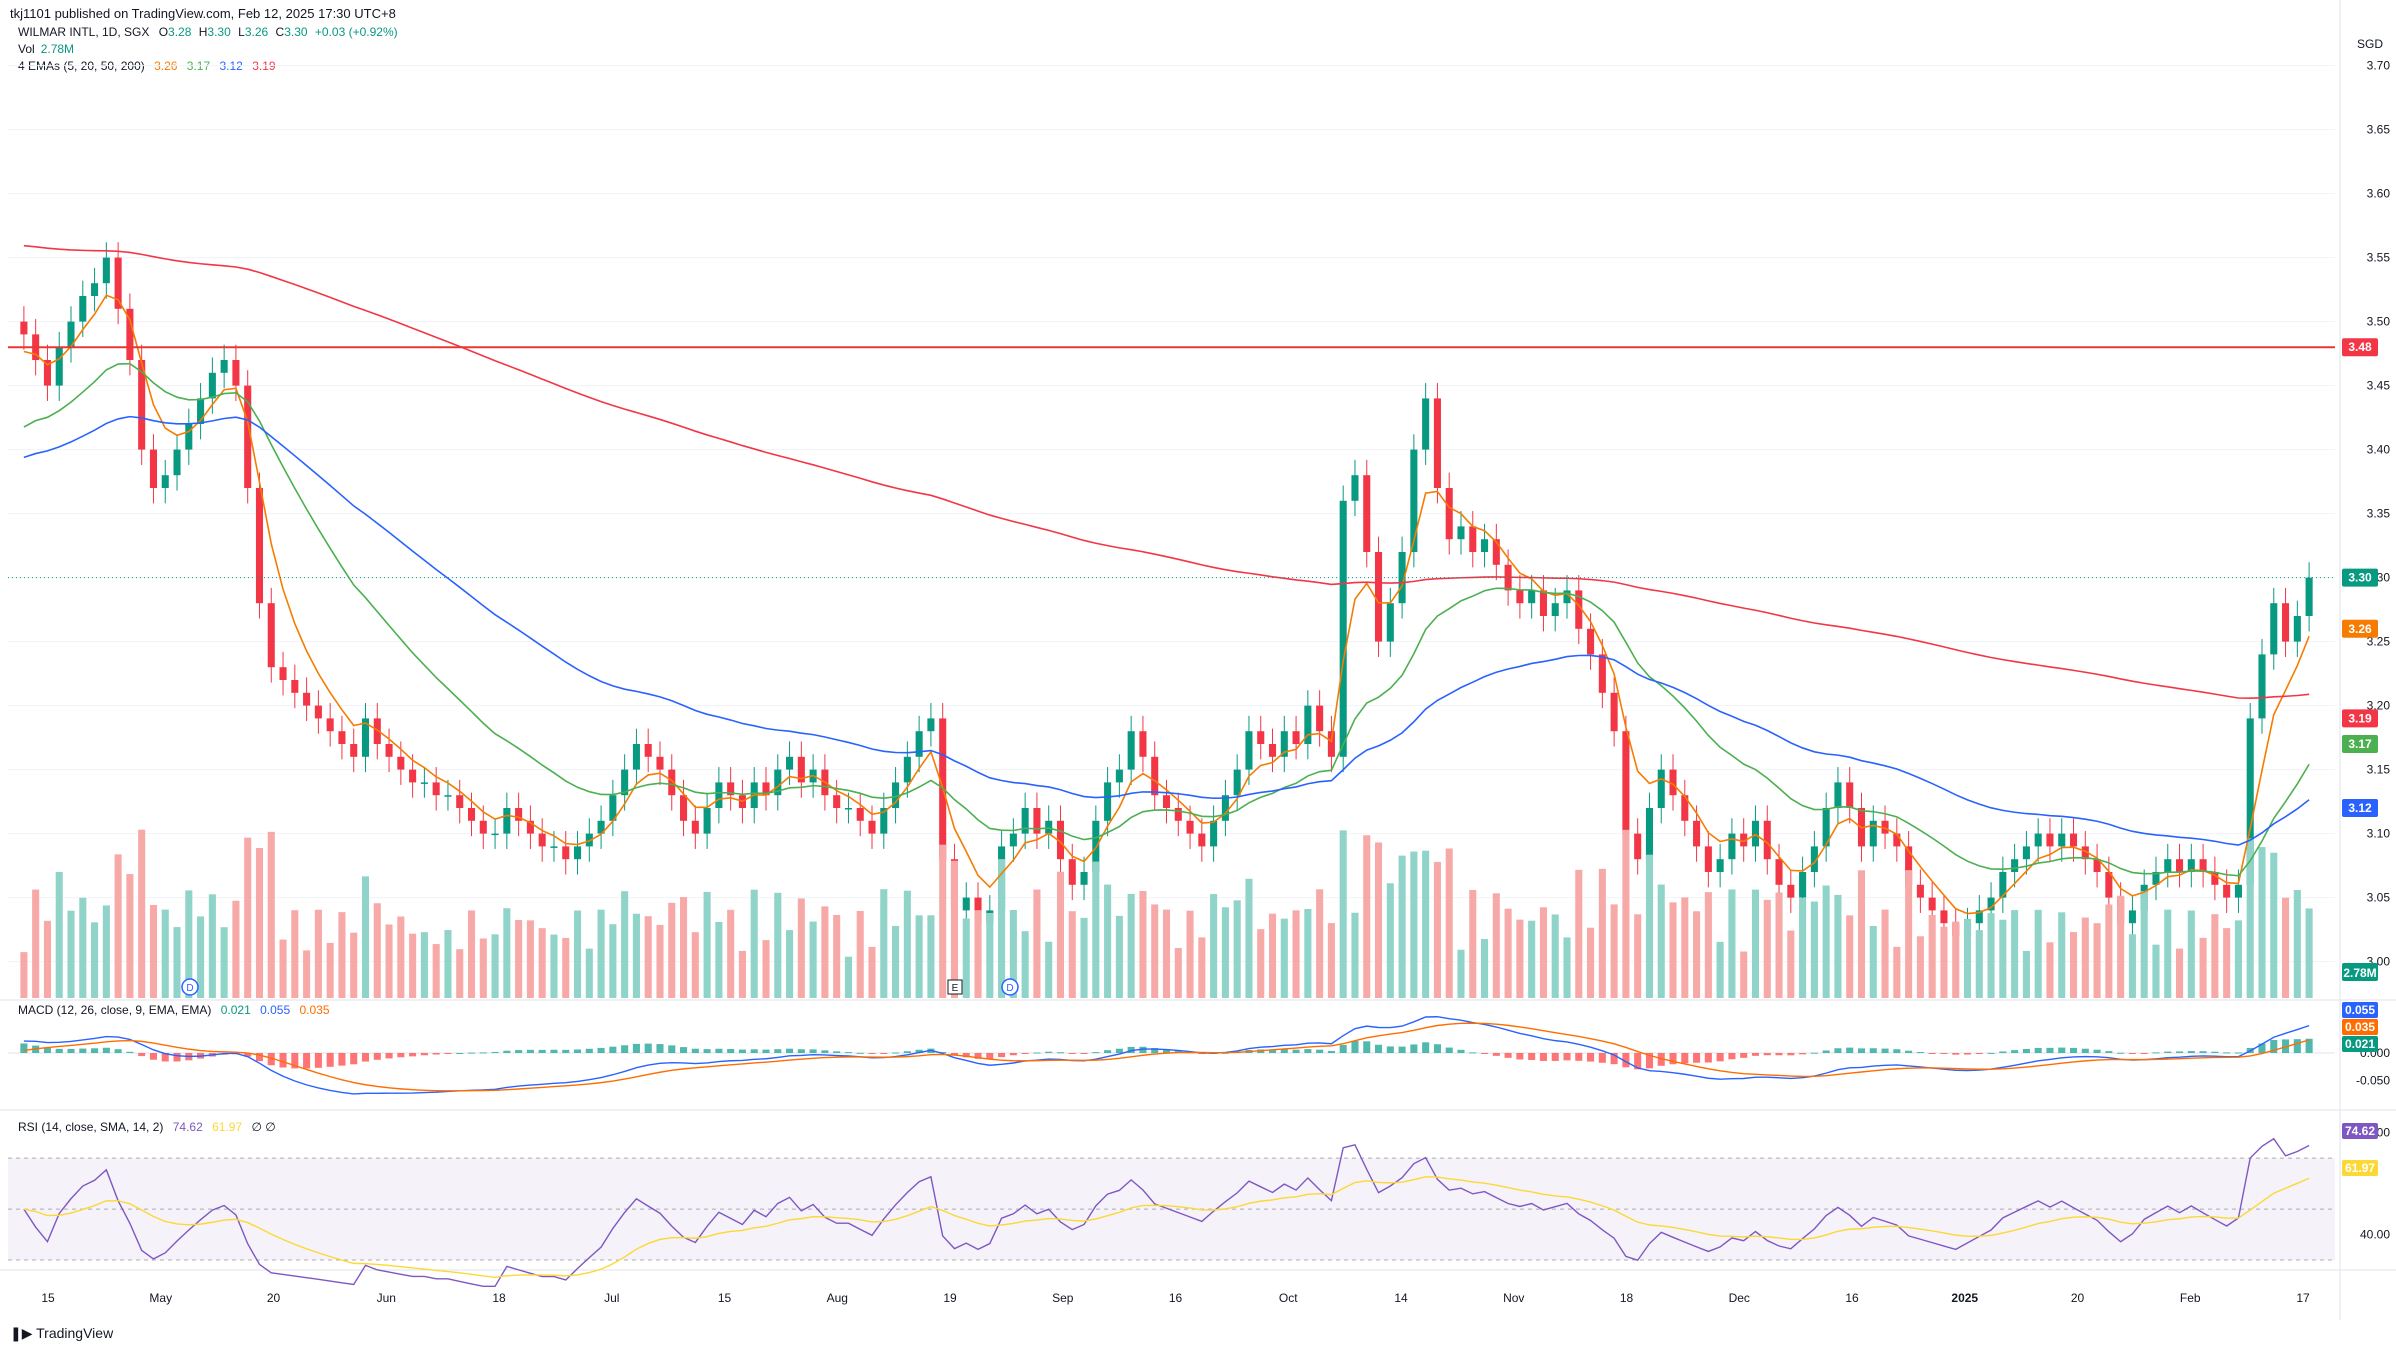 This screenshot has height=1350, width=2396. What do you see at coordinates (2379, 706) in the screenshot?
I see `price-tick-label: 3.20` at bounding box center [2379, 706].